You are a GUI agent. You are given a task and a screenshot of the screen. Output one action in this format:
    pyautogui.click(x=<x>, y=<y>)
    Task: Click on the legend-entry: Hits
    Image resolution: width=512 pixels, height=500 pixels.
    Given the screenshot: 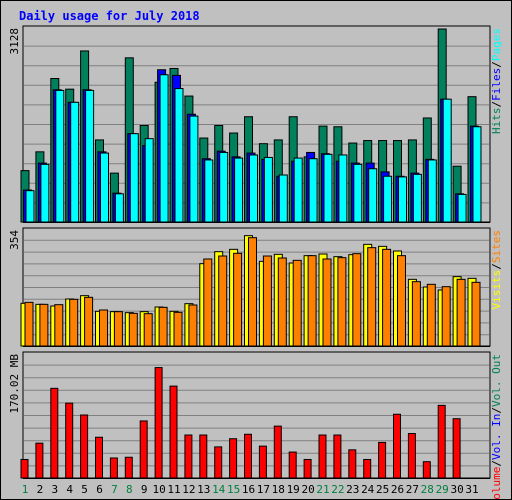 What is the action you would take?
    pyautogui.click(x=496, y=121)
    